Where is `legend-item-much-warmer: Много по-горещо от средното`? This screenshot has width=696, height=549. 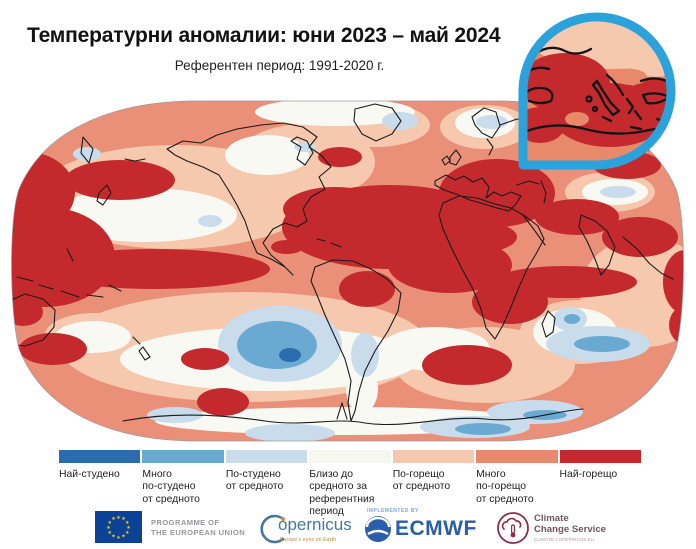 legend-item-much-warmer: Много по-горещо от средното is located at coordinates (517, 484).